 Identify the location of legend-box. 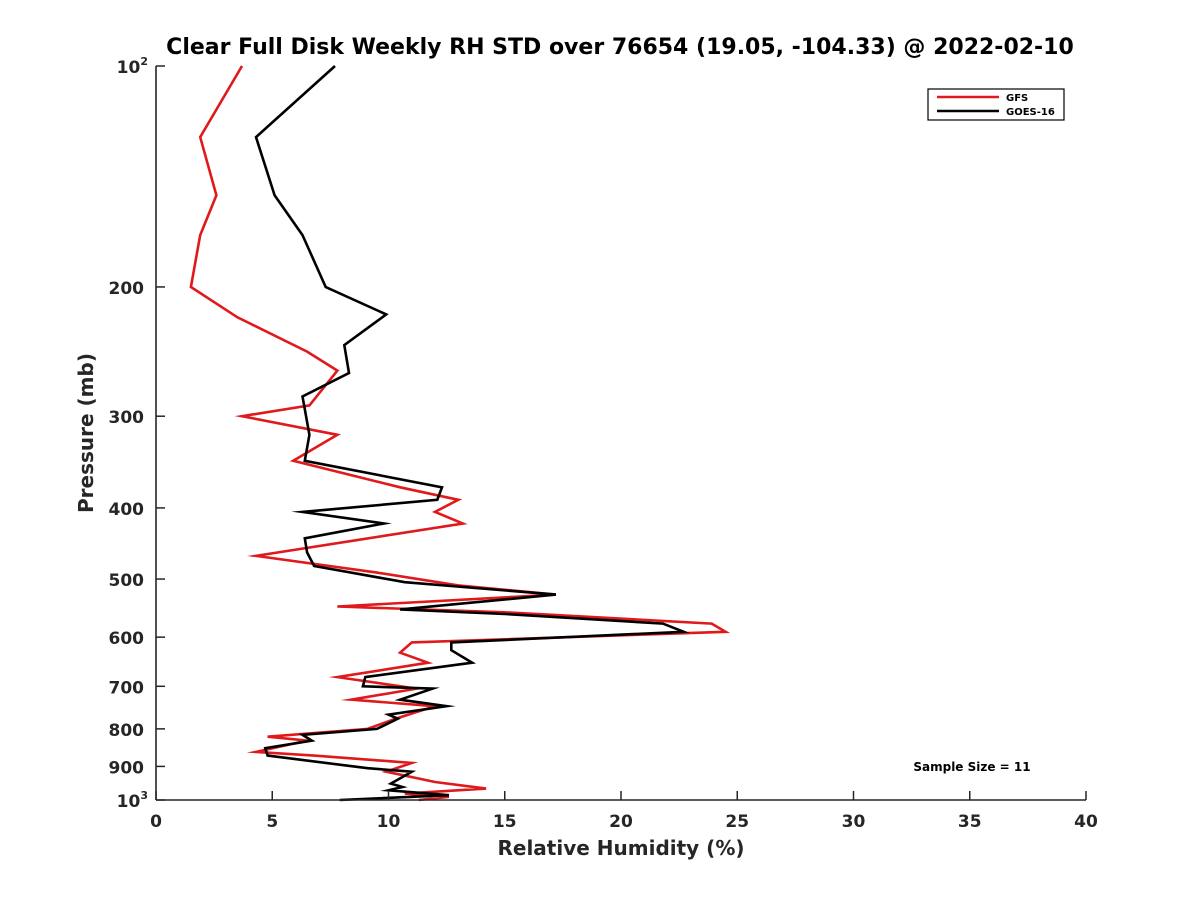
(996, 104).